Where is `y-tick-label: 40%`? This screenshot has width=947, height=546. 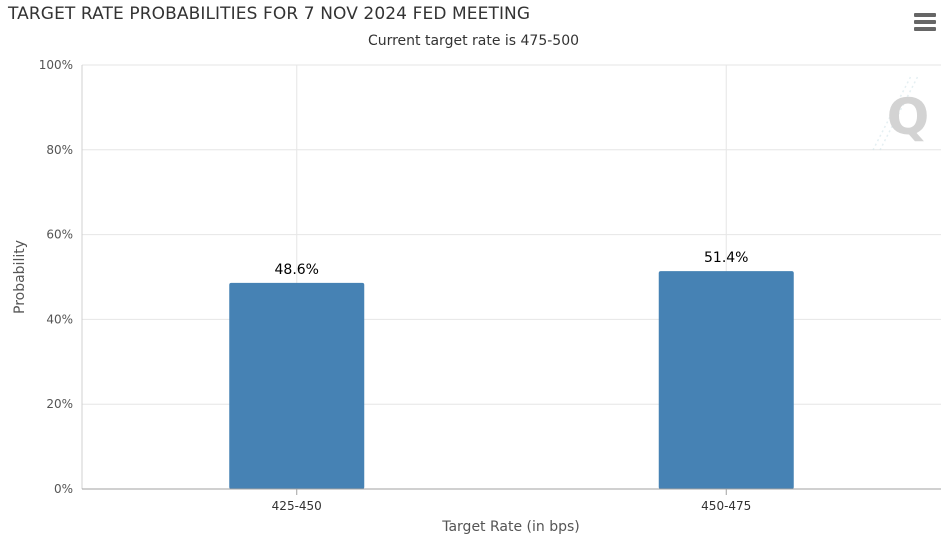 y-tick-label: 40% is located at coordinates (59, 319).